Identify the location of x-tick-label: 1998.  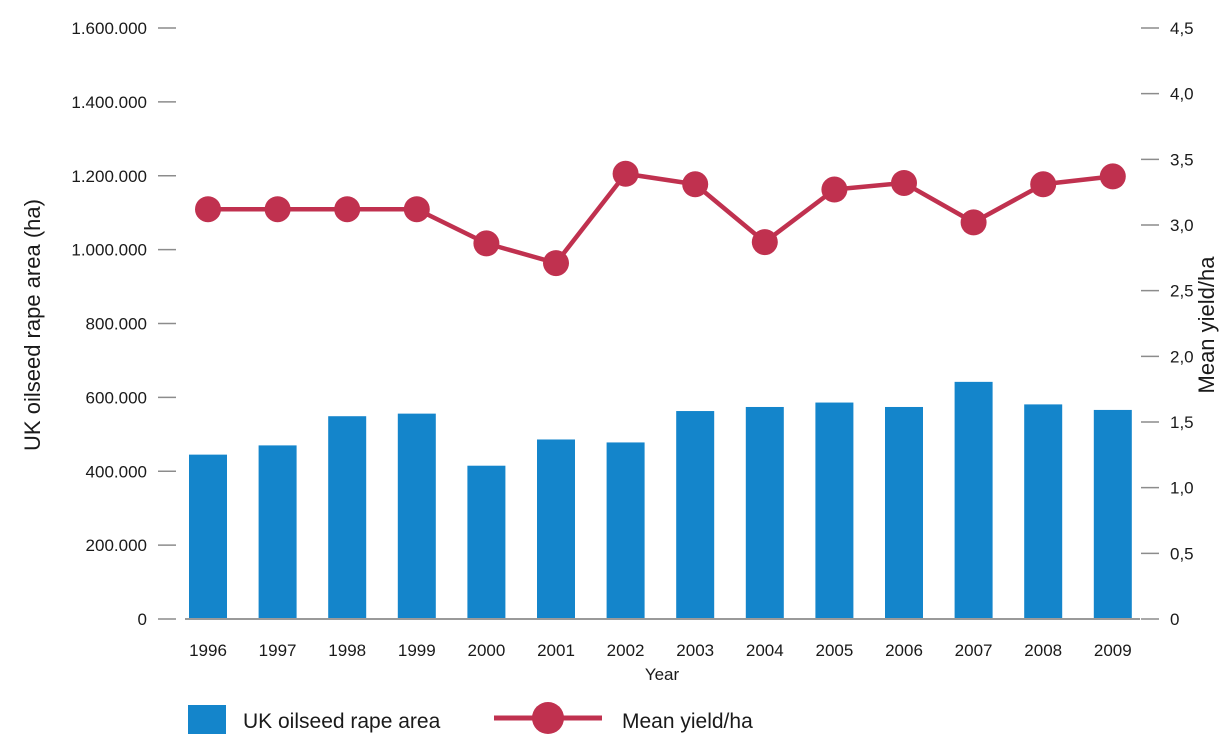
(347, 650).